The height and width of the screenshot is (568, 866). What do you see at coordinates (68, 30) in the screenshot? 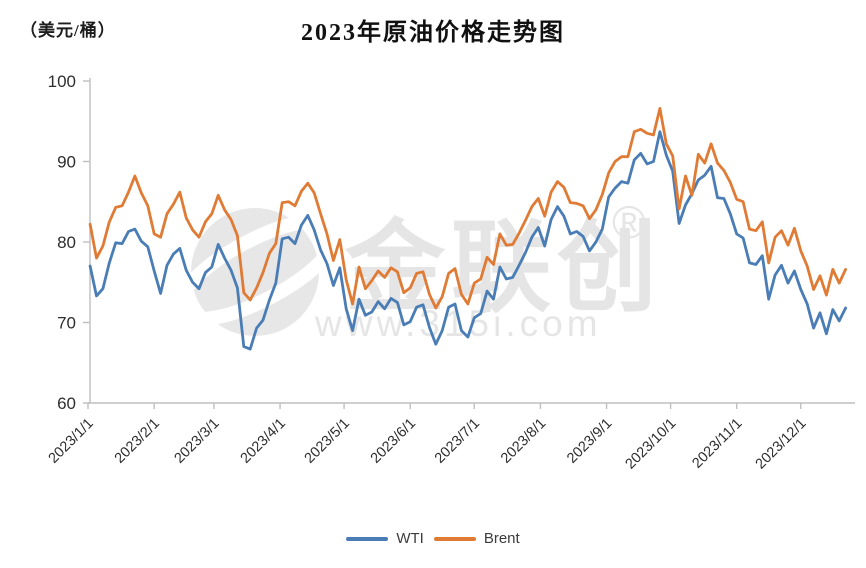
I see `y-axis-unit-label: （美元/桶）` at bounding box center [68, 30].